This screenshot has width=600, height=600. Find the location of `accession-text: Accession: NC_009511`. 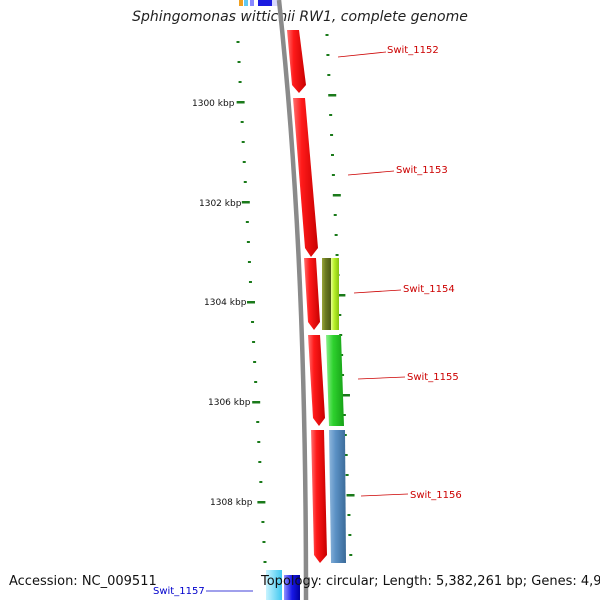

accession-text: Accession: NC_009511 is located at coordinates (83, 581).